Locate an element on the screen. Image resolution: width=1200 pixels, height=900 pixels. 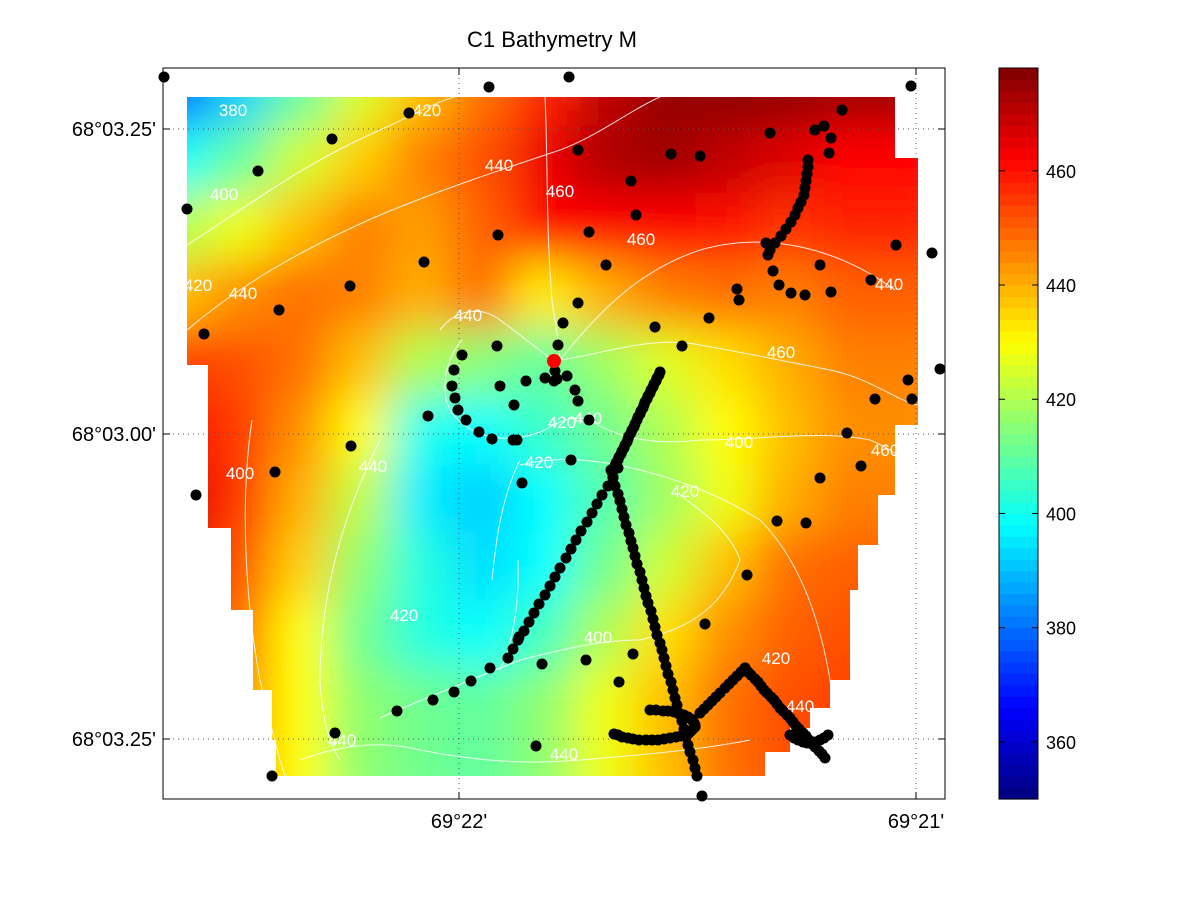
colorbar-gradient is located at coordinates (1018, 434).